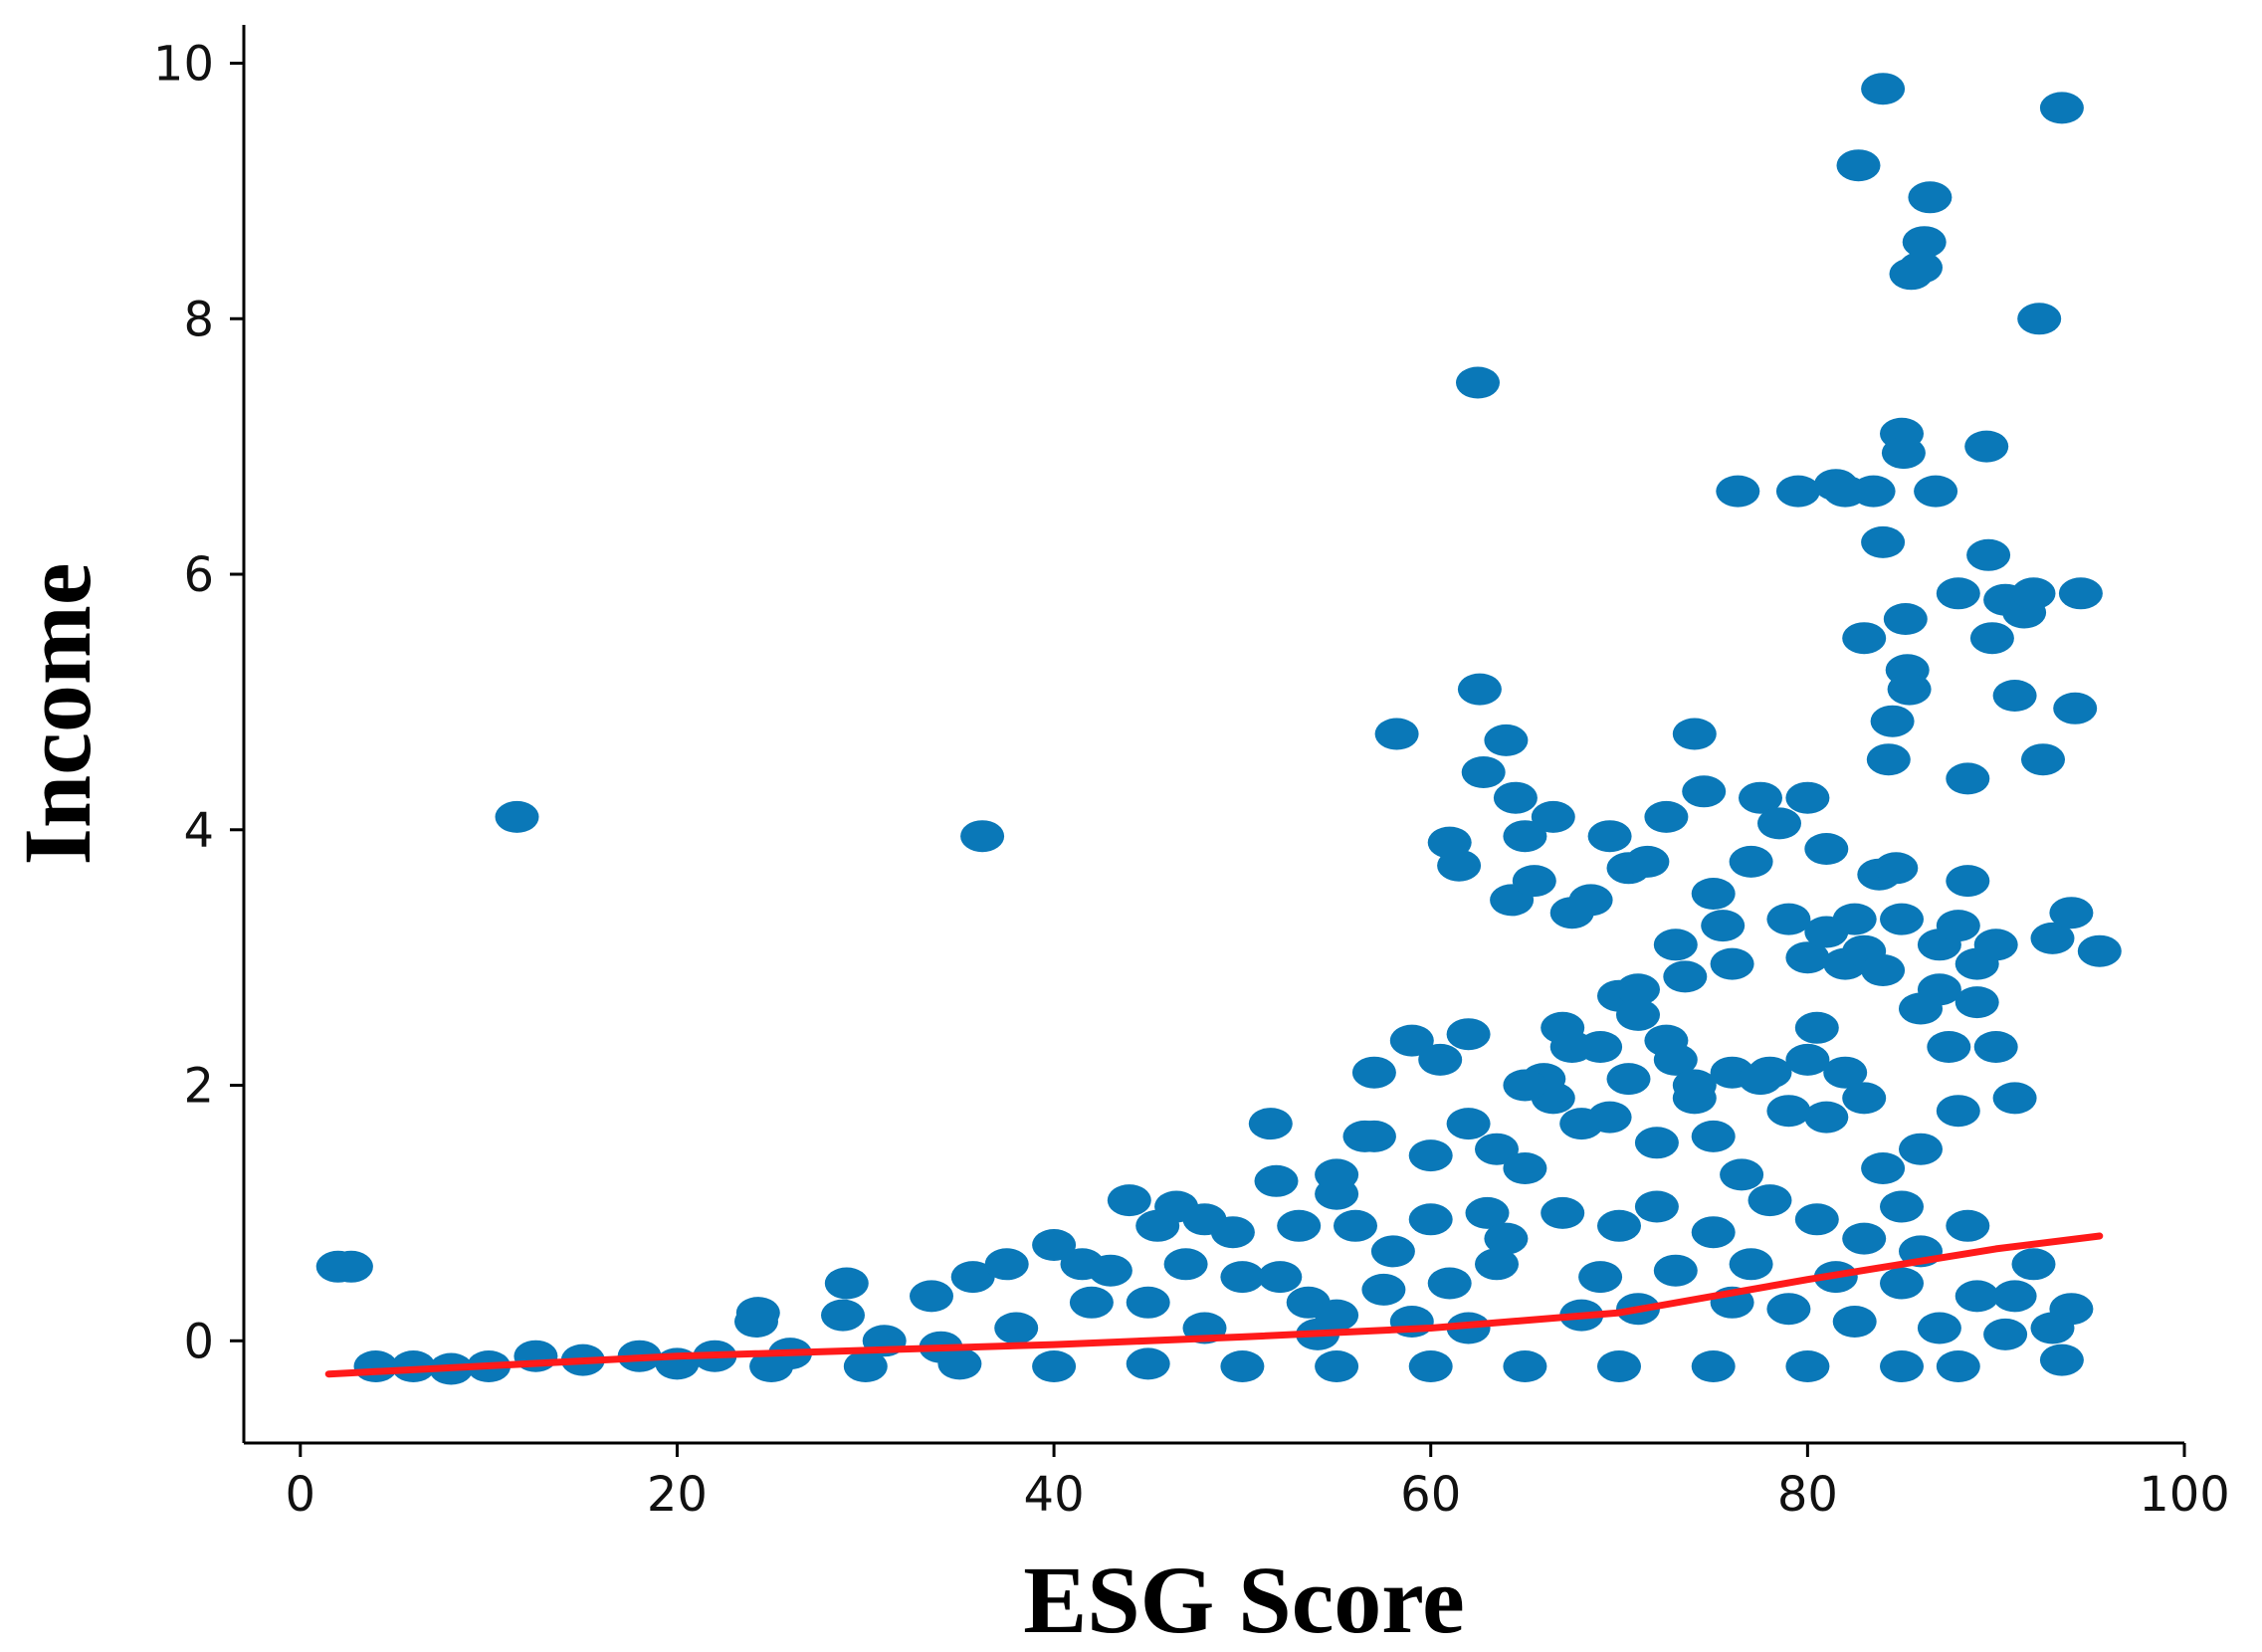  Describe the element at coordinates (198, 575) in the screenshot. I see `y-tick-label: 6` at that location.